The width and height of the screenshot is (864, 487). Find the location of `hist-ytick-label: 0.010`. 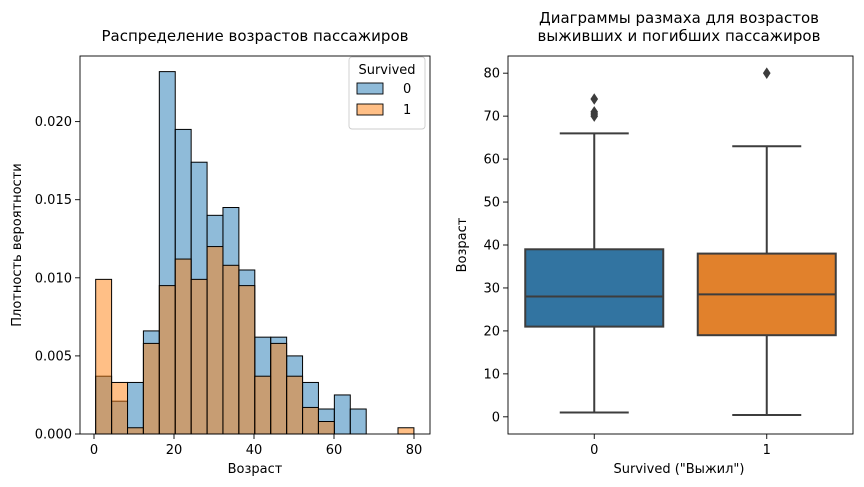

hist-ytick-label: 0.010 is located at coordinates (53, 278).